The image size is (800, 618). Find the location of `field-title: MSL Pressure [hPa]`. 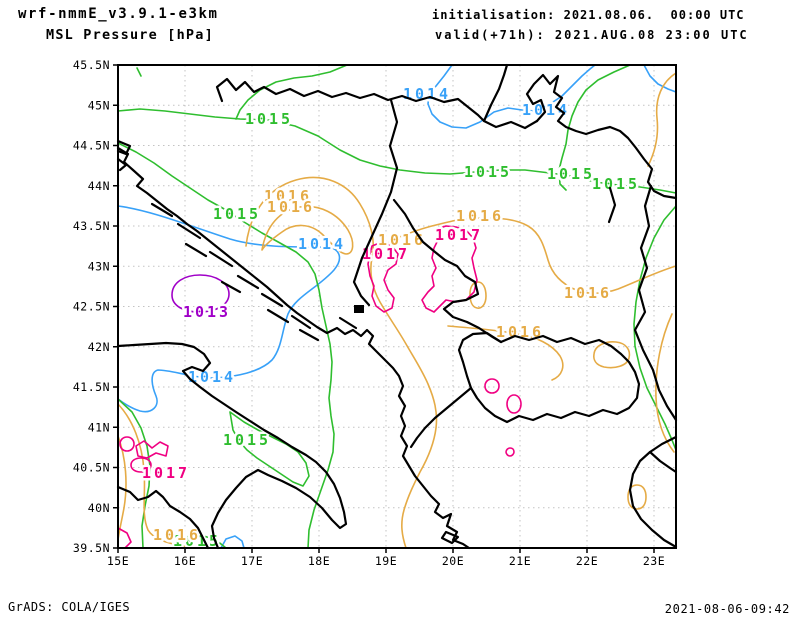

field-title: MSL Pressure [hPa] is located at coordinates (130, 35).